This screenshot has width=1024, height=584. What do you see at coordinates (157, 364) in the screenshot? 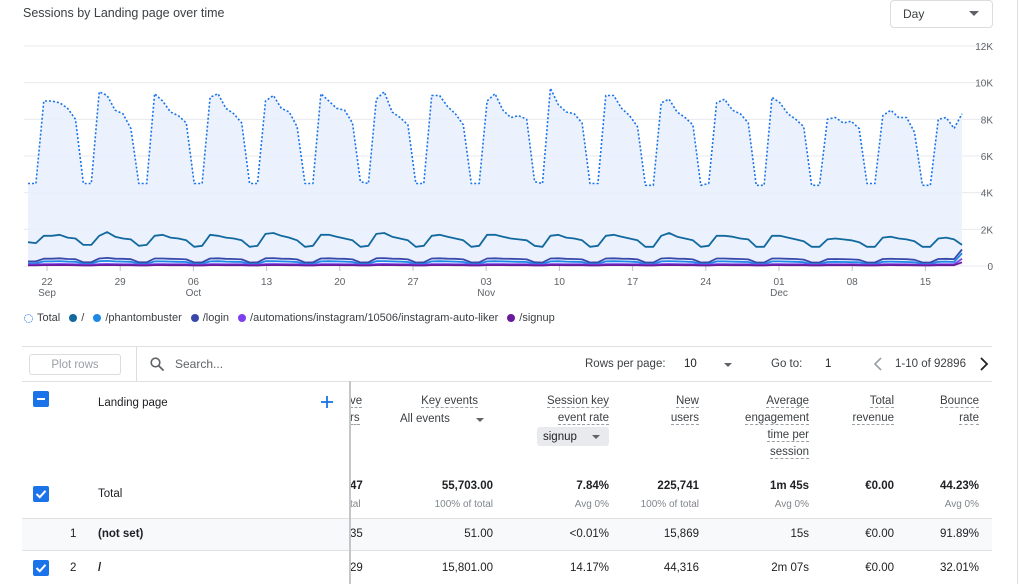
I see `search-icon` at bounding box center [157, 364].